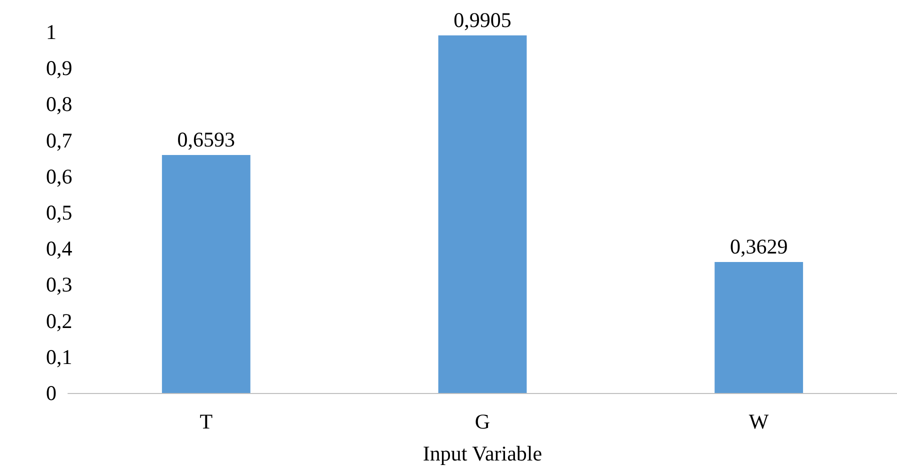  What do you see at coordinates (59, 356) in the screenshot?
I see `y-tick-label: 0,1` at bounding box center [59, 356].